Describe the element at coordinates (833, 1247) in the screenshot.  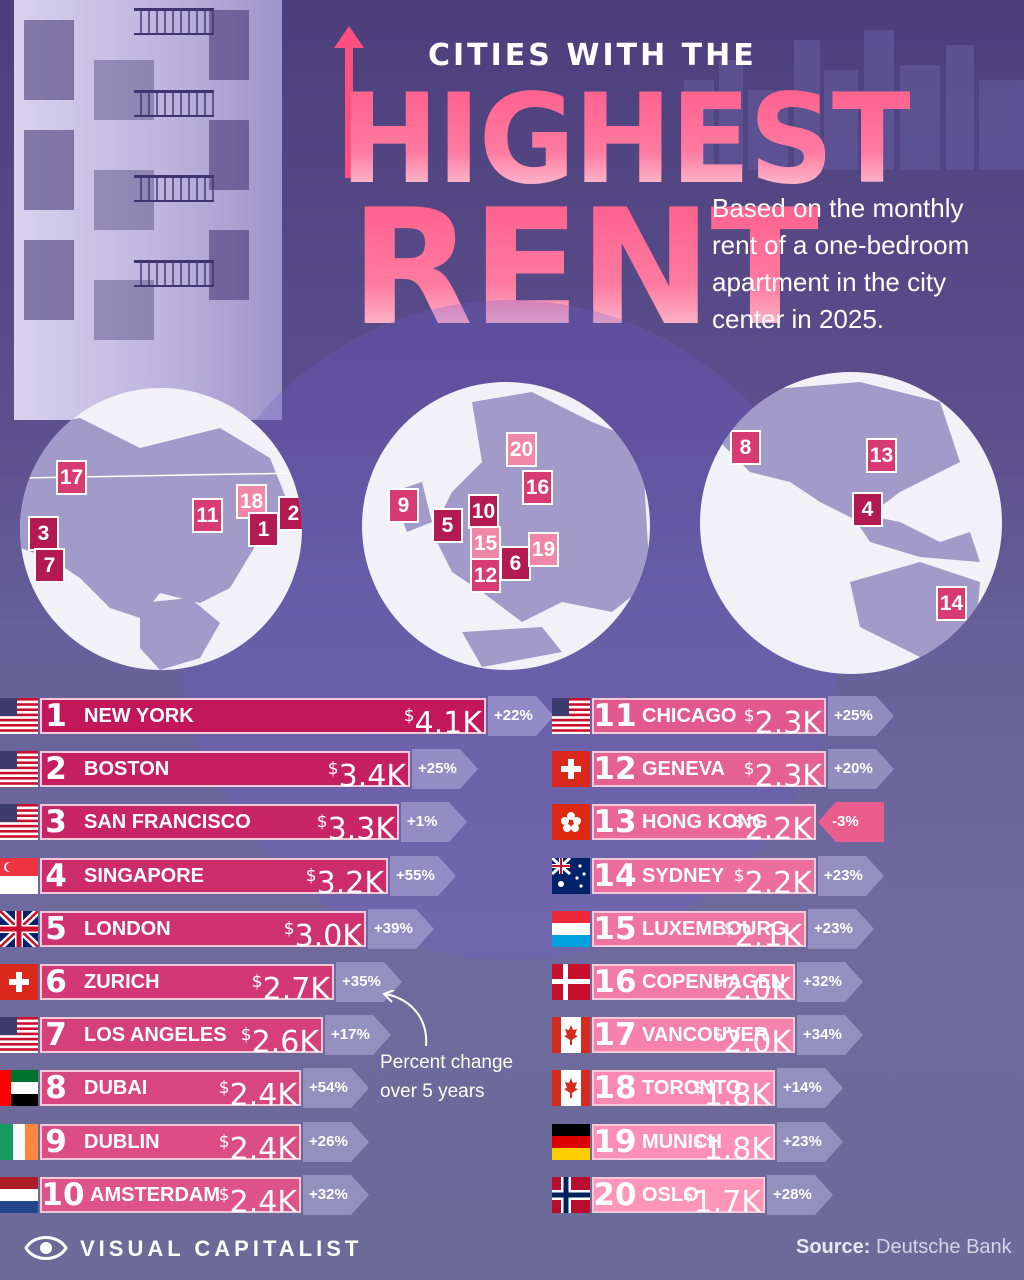
I see `source-label: Source:` at that location.